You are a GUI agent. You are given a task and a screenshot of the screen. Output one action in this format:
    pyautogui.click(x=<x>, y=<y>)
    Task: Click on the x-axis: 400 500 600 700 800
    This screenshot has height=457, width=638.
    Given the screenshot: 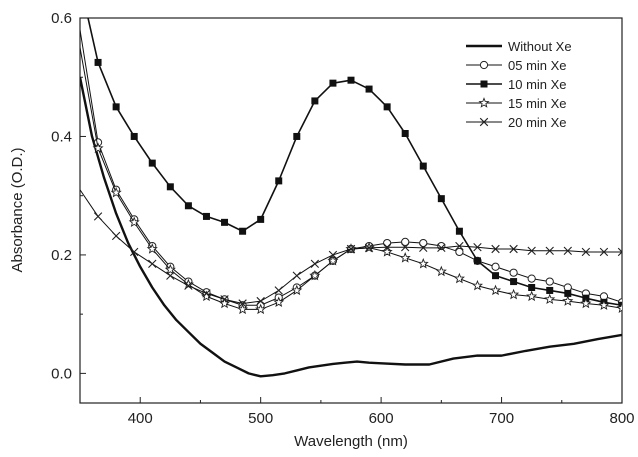 What is the action you would take?
    pyautogui.click(x=357, y=412)
    